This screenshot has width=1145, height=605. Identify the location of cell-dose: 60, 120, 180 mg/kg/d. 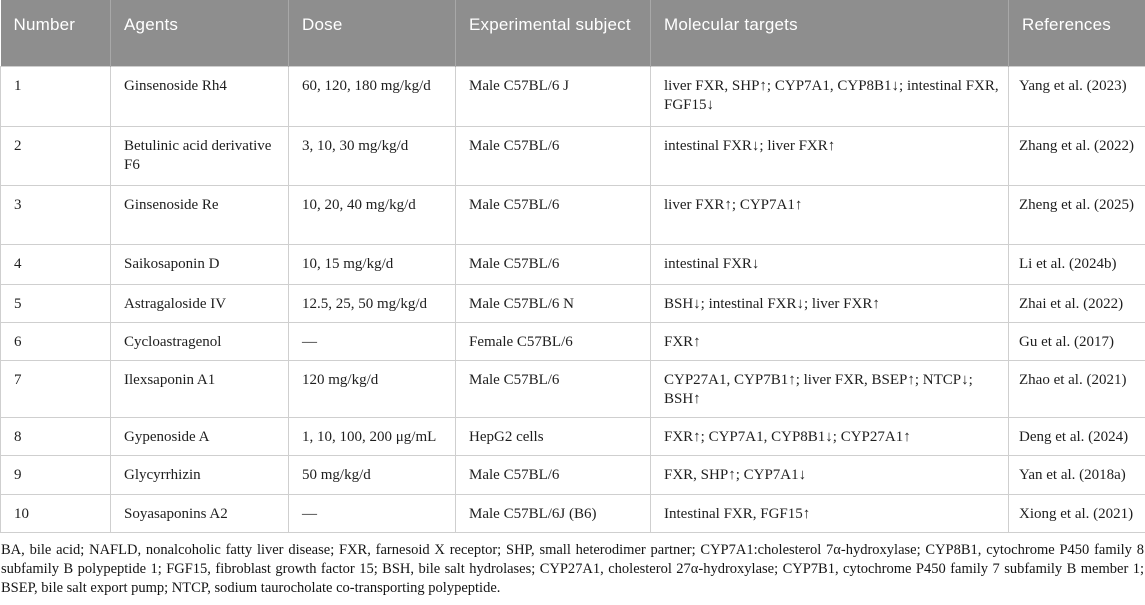
(372, 96).